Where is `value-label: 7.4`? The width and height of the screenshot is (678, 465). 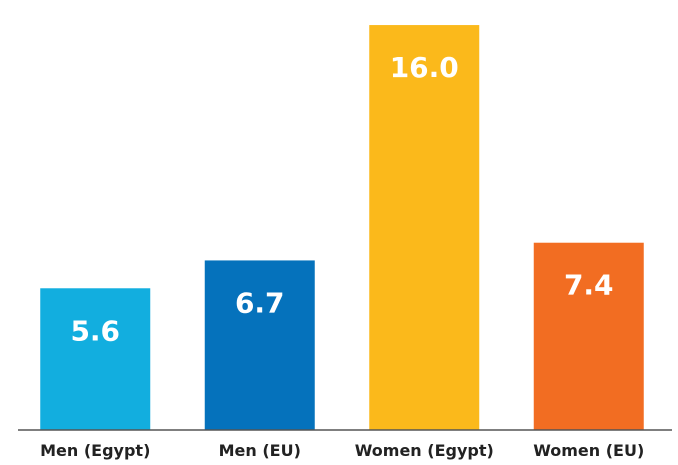 value-label: 7.4 is located at coordinates (589, 285).